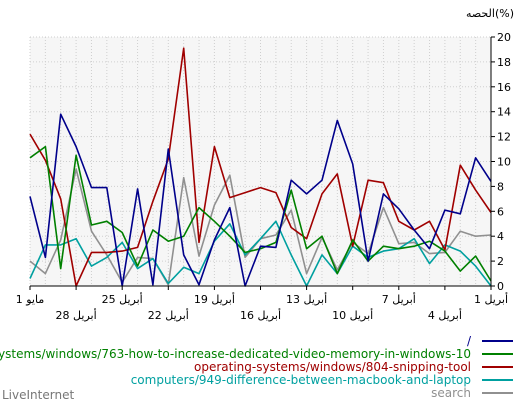 The height and width of the screenshot is (409, 520). I want to click on x-tick-label: 7 أبريل, so click(399, 299).